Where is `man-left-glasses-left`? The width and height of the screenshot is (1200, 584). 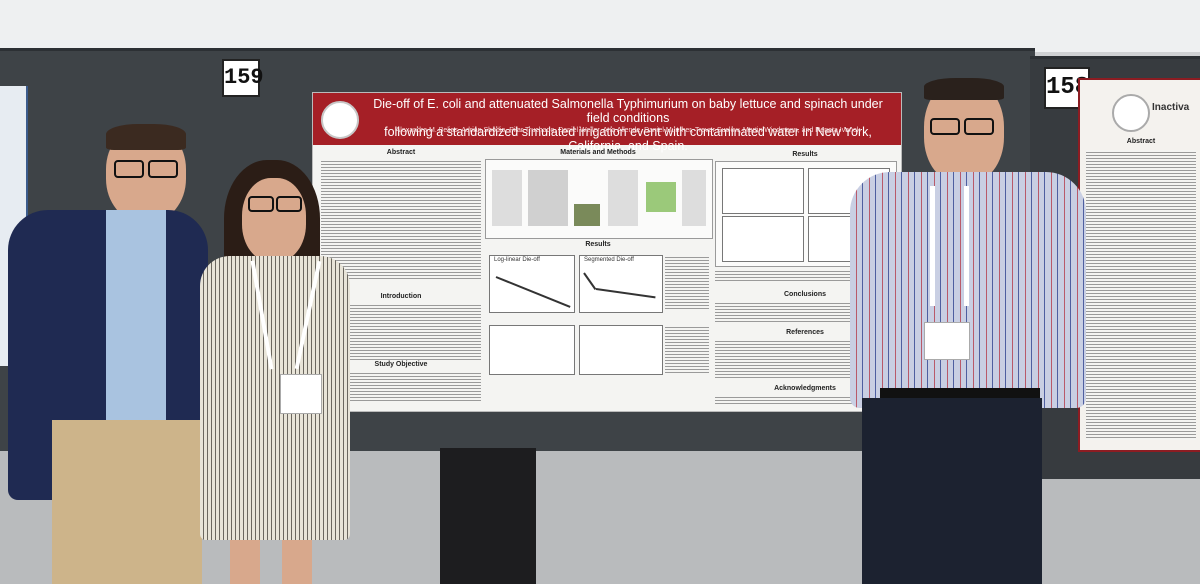 man-left-glasses-left is located at coordinates (129, 169).